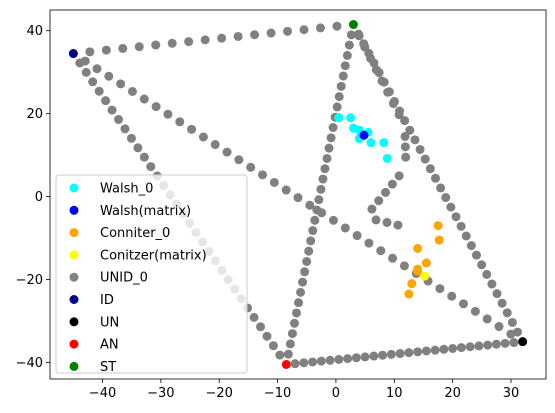 The image size is (555, 413). Describe the element at coordinates (277, 393) in the screenshot. I see `x-tick-label: −10` at that location.